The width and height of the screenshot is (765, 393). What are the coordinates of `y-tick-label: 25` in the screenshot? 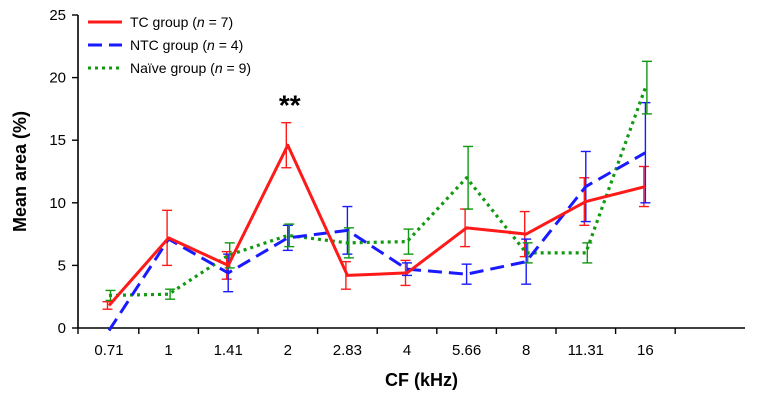 It's located at (57, 15).